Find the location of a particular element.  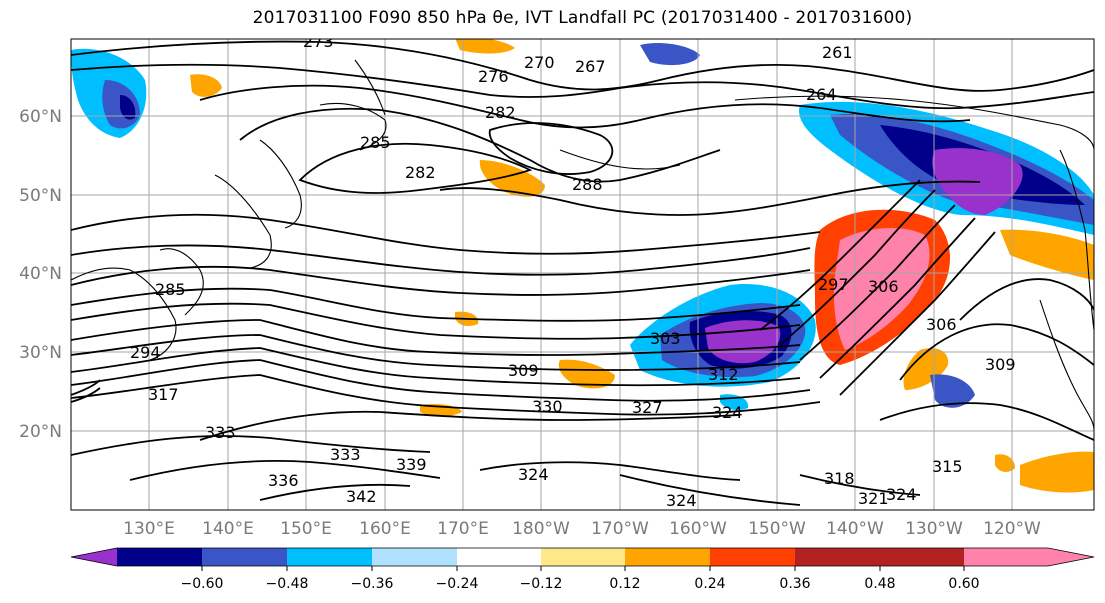

colorbar-tick-label: −0.60 is located at coordinates (202, 584).